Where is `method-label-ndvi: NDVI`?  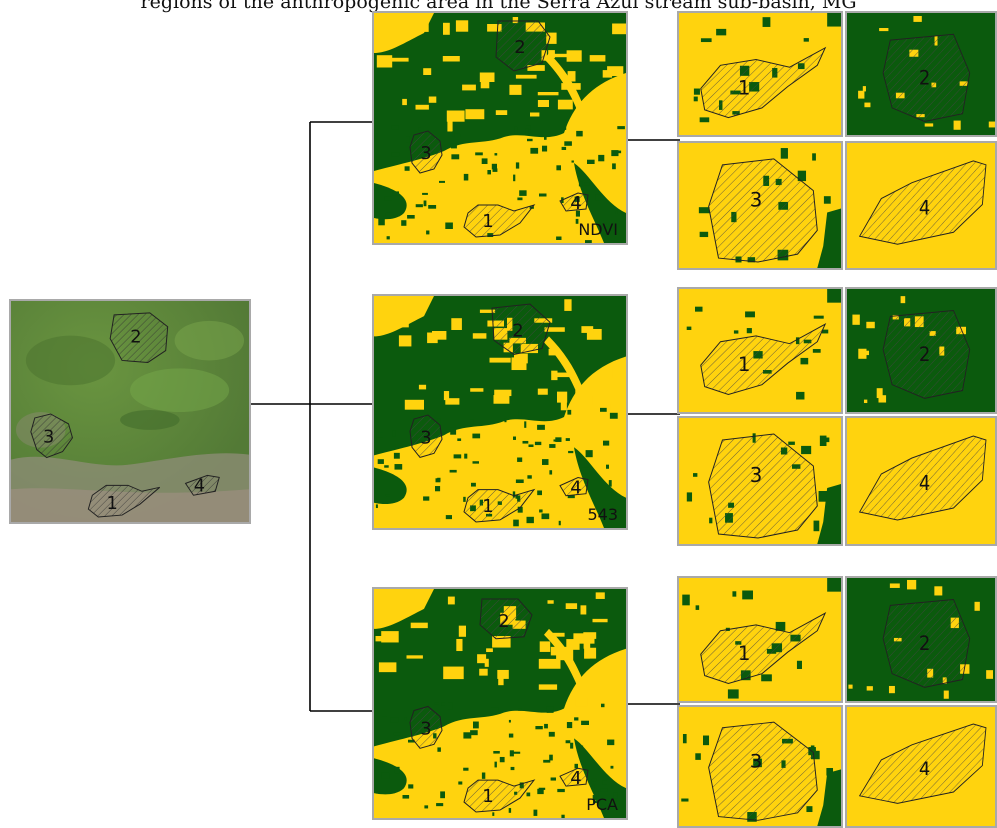
method-label-ndvi: NDVI is located at coordinates (598, 229).